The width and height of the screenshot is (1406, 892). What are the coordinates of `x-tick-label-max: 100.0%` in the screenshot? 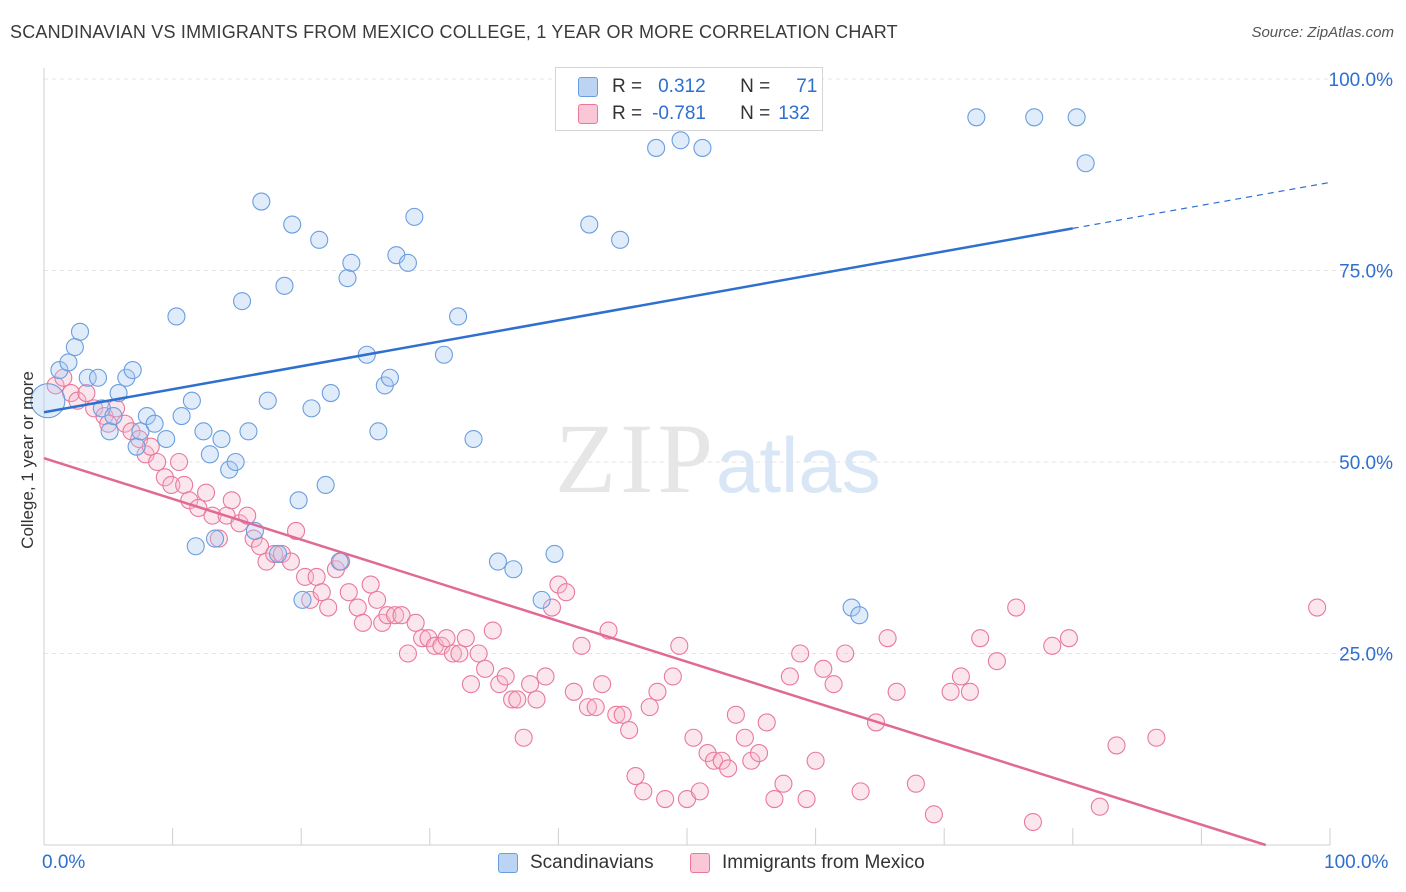 It's located at (1356, 862).